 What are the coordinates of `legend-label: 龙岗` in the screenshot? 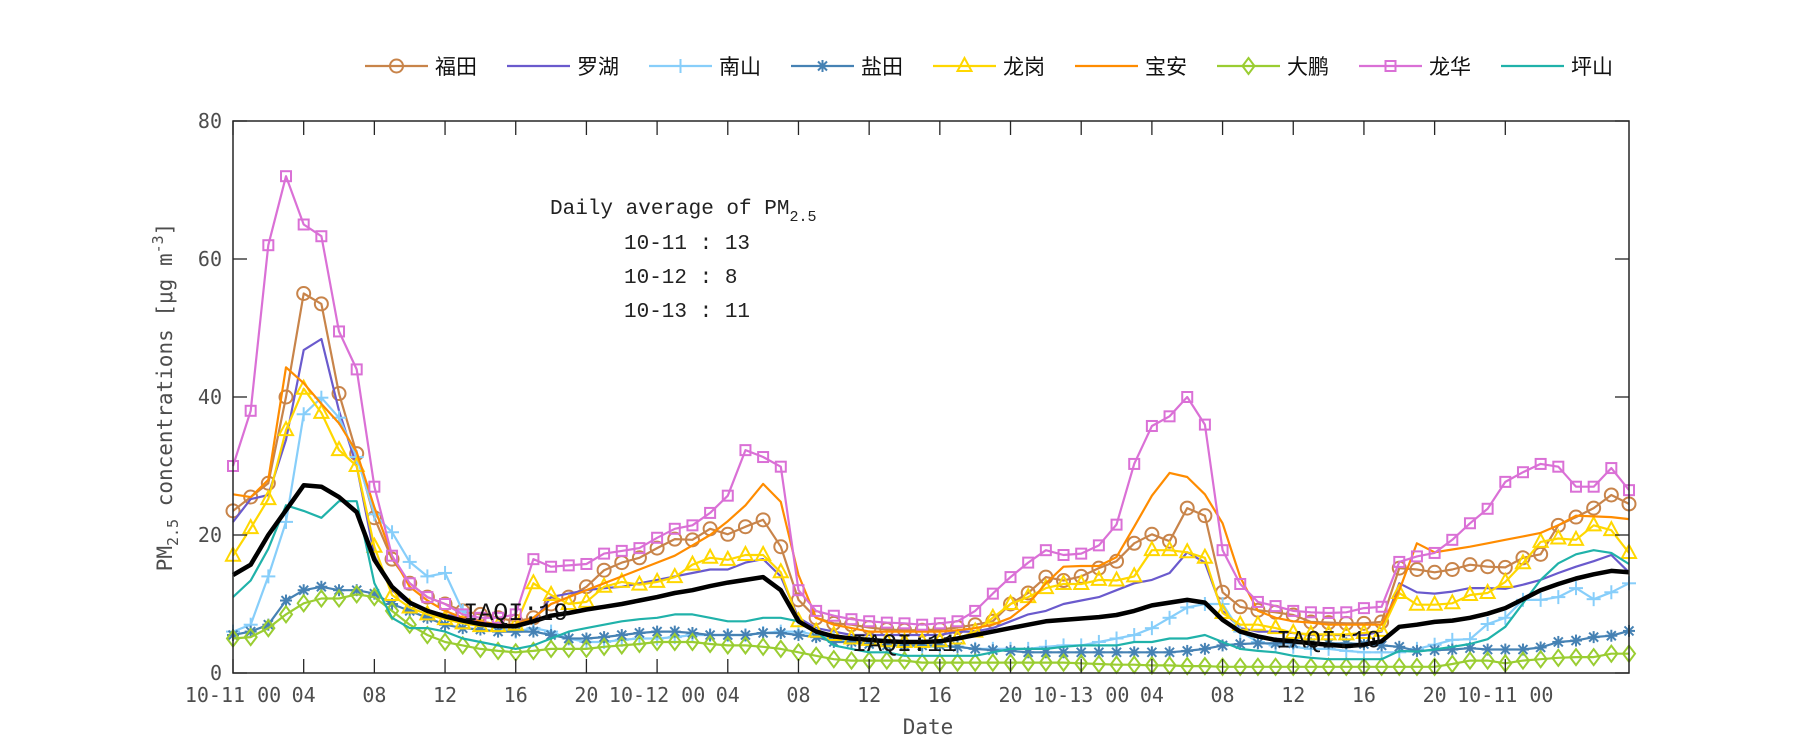 It's located at (1024, 67).